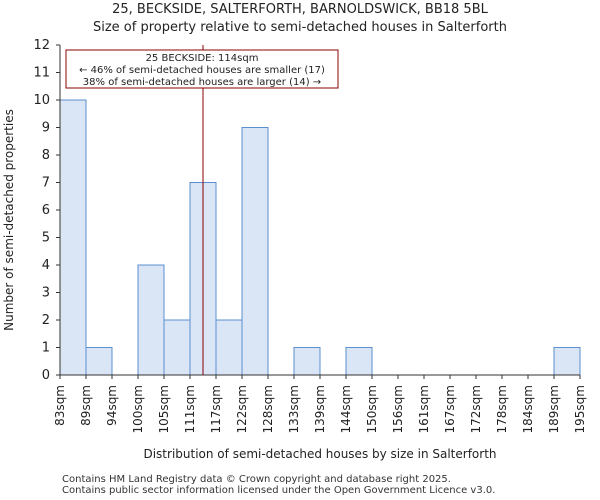  I want to click on x-tick-label: 184sqm, so click(528, 409).